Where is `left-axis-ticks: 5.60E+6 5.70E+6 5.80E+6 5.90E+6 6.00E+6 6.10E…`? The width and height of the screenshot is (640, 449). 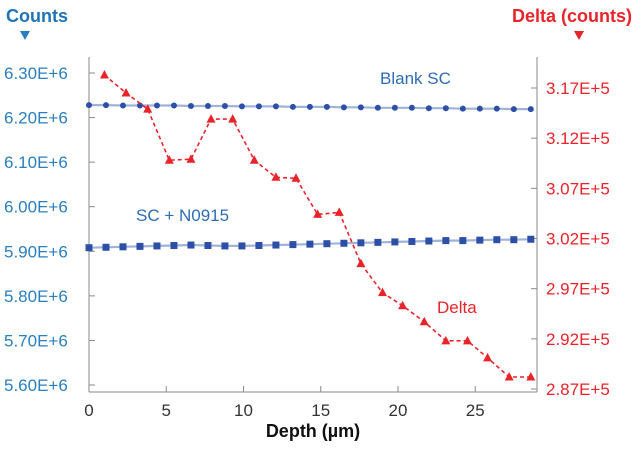
left-axis-ticks: 5.60E+6 5.70E+6 5.80E+6 5.90E+6 6.00E+6 6.10E… is located at coordinates (49, 229).